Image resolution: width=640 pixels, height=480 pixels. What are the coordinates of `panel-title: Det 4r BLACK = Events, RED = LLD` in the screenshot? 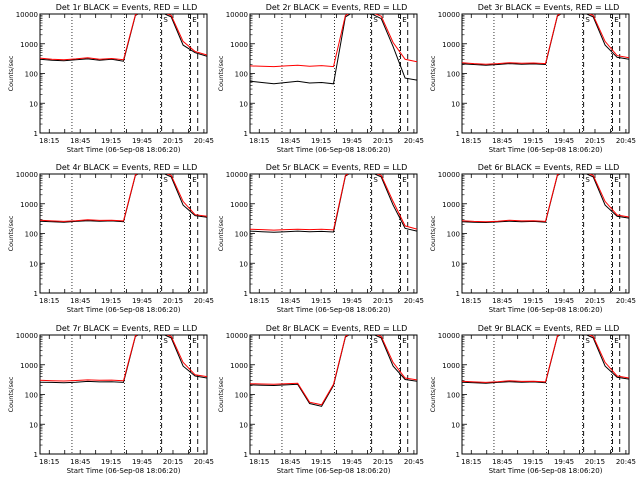 It's located at (127, 167).